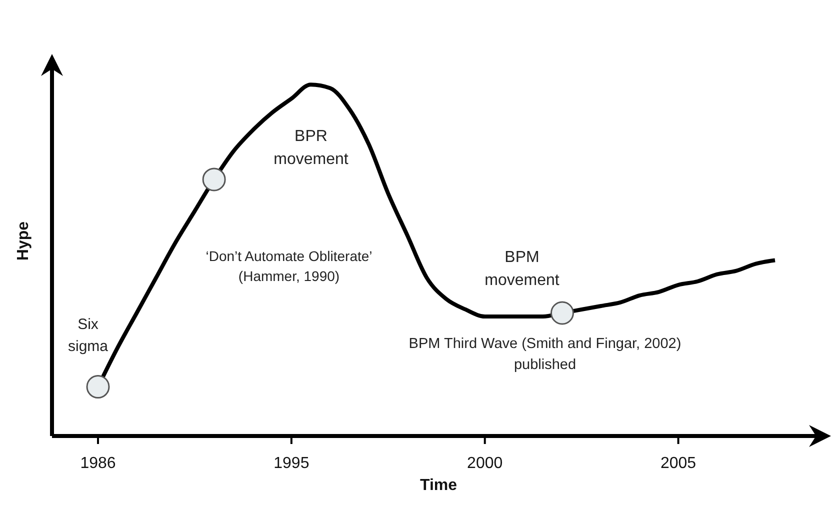 The width and height of the screenshot is (833, 514). What do you see at coordinates (98, 463) in the screenshot?
I see `x-tick-label: 1986` at bounding box center [98, 463].